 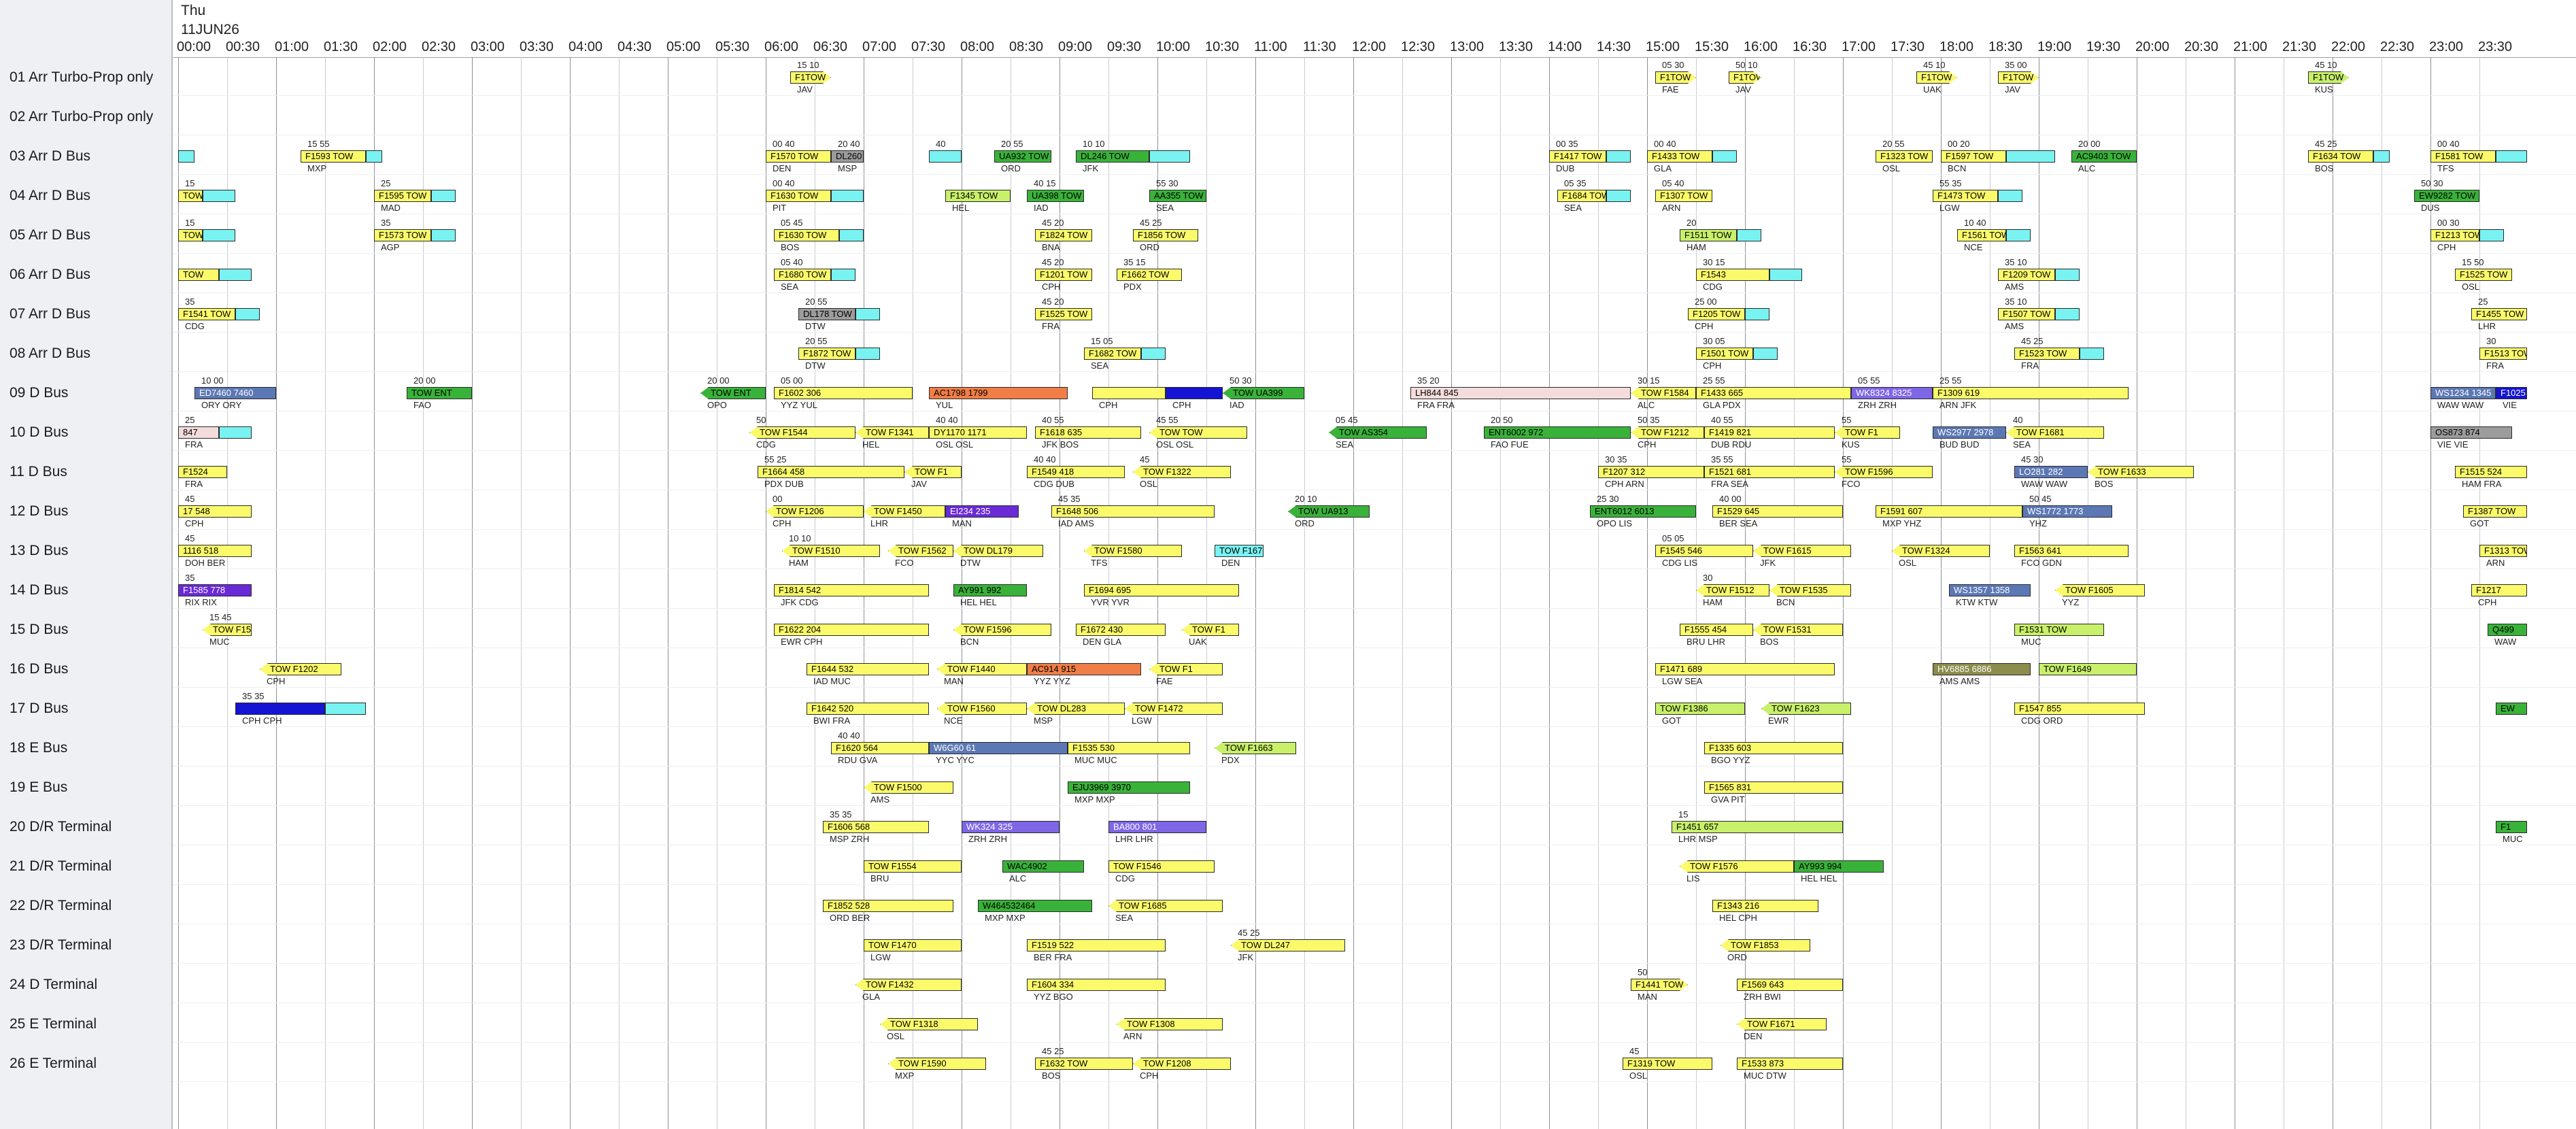 I want to click on resource-row-label: 21 D/R Terminal, so click(x=61, y=866).